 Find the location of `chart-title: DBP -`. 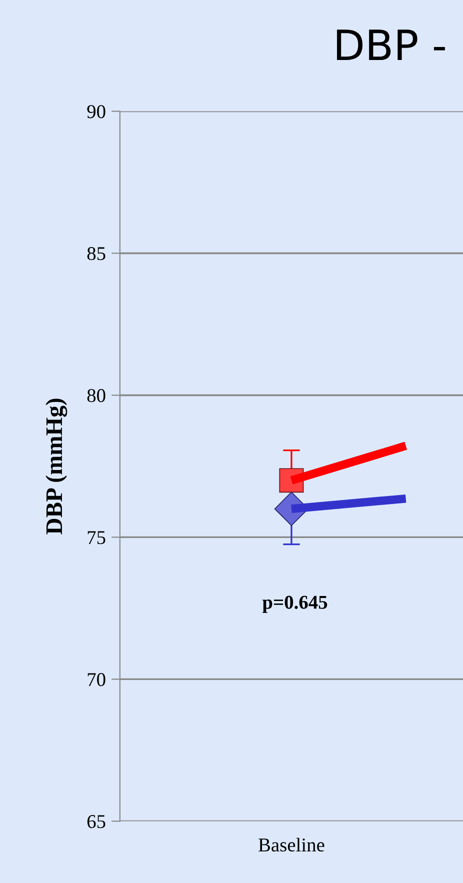

chart-title: DBP - is located at coordinates (390, 45).